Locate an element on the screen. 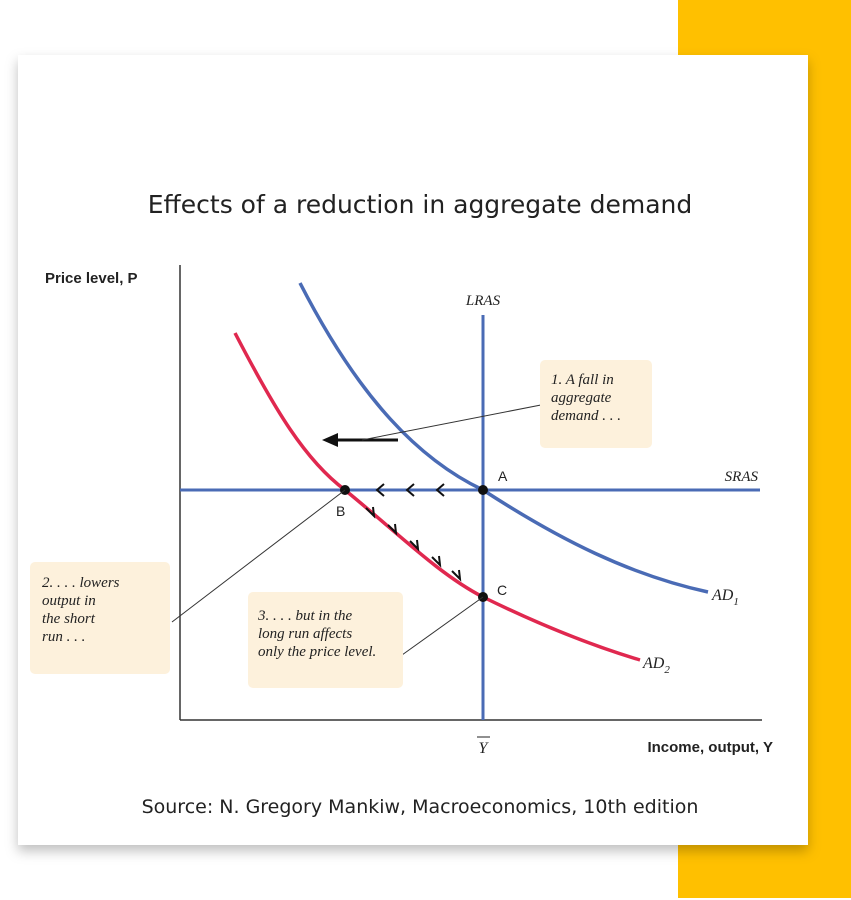 The image size is (851, 900). point-a is located at coordinates (483, 490).